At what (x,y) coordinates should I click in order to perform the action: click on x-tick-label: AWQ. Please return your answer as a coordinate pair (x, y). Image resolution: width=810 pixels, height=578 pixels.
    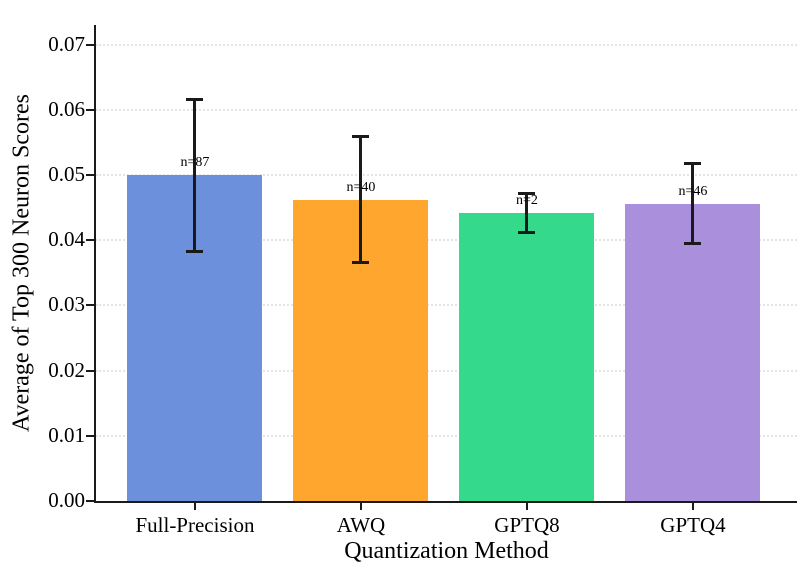
    Looking at the image, I should click on (361, 525).